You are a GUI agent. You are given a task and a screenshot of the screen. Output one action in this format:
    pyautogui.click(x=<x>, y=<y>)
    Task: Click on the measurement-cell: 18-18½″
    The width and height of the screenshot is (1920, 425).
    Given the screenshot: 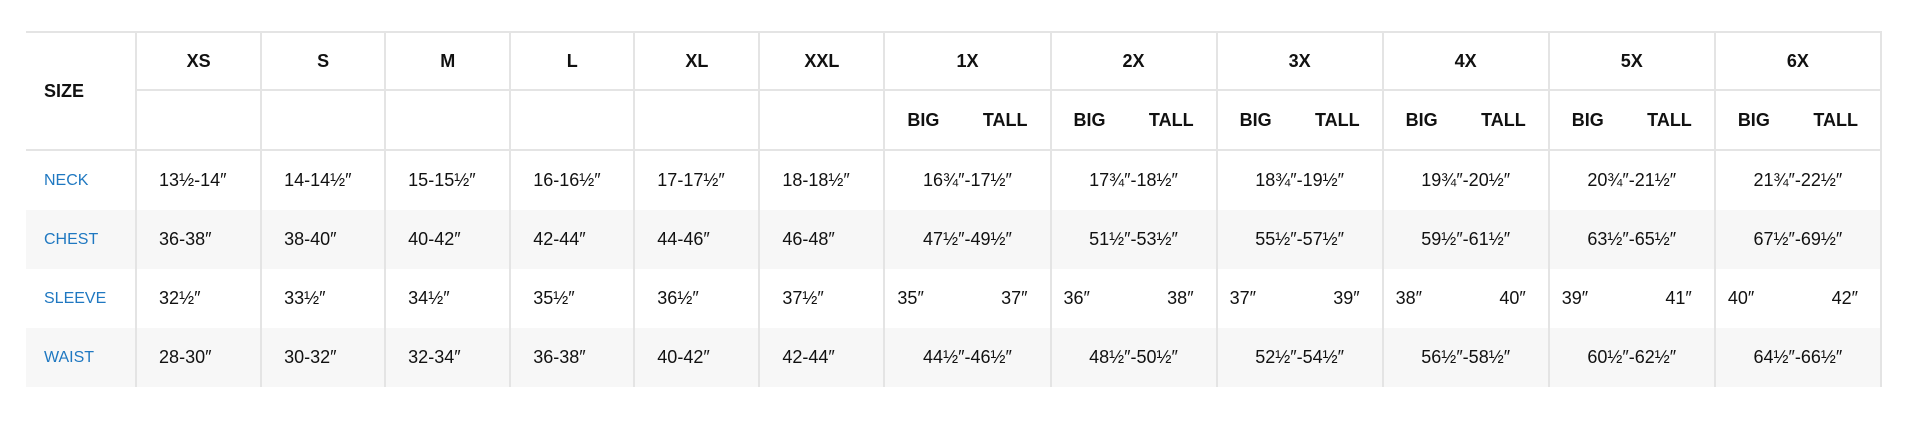 What is the action you would take?
    pyautogui.click(x=822, y=180)
    